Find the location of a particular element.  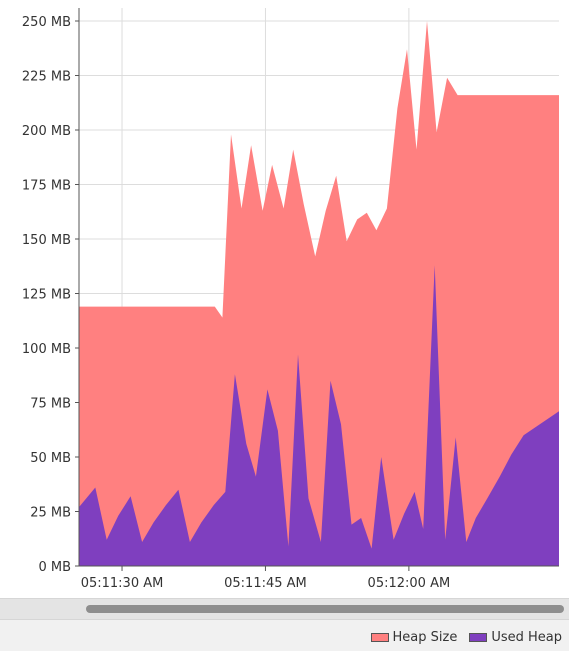

y-tick-label: 100 MB is located at coordinates (46, 349).